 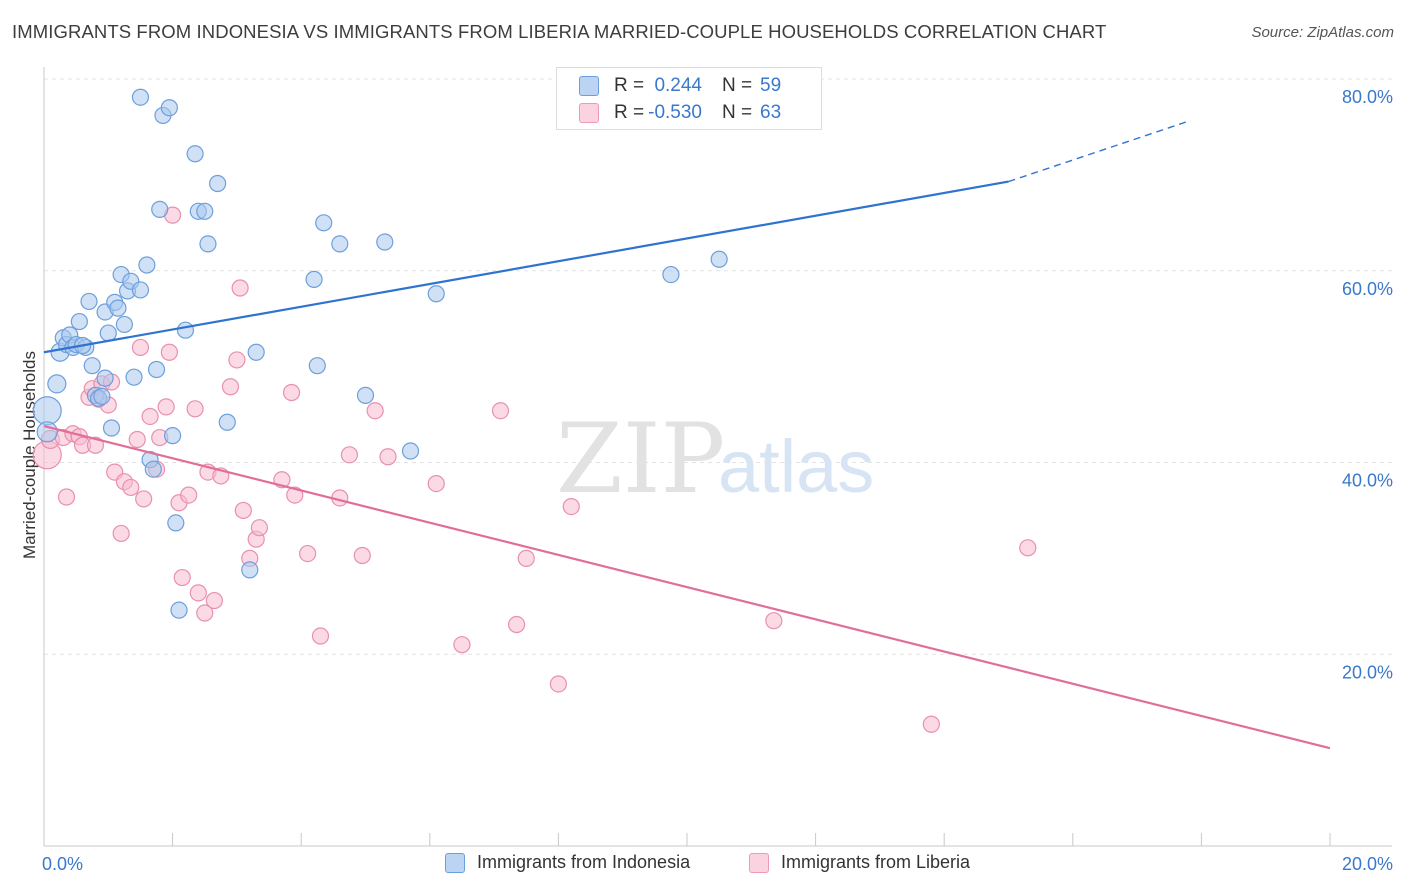 What do you see at coordinates (737, 85) in the screenshot?
I see `n-label: N =` at bounding box center [737, 85].